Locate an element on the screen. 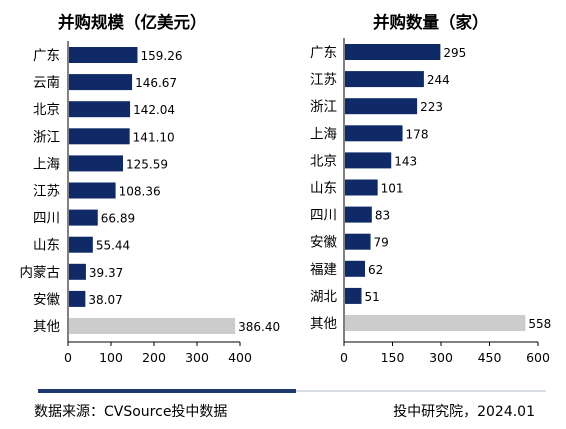 The width and height of the screenshot is (566, 429). value-label: 62 is located at coordinates (375, 270).